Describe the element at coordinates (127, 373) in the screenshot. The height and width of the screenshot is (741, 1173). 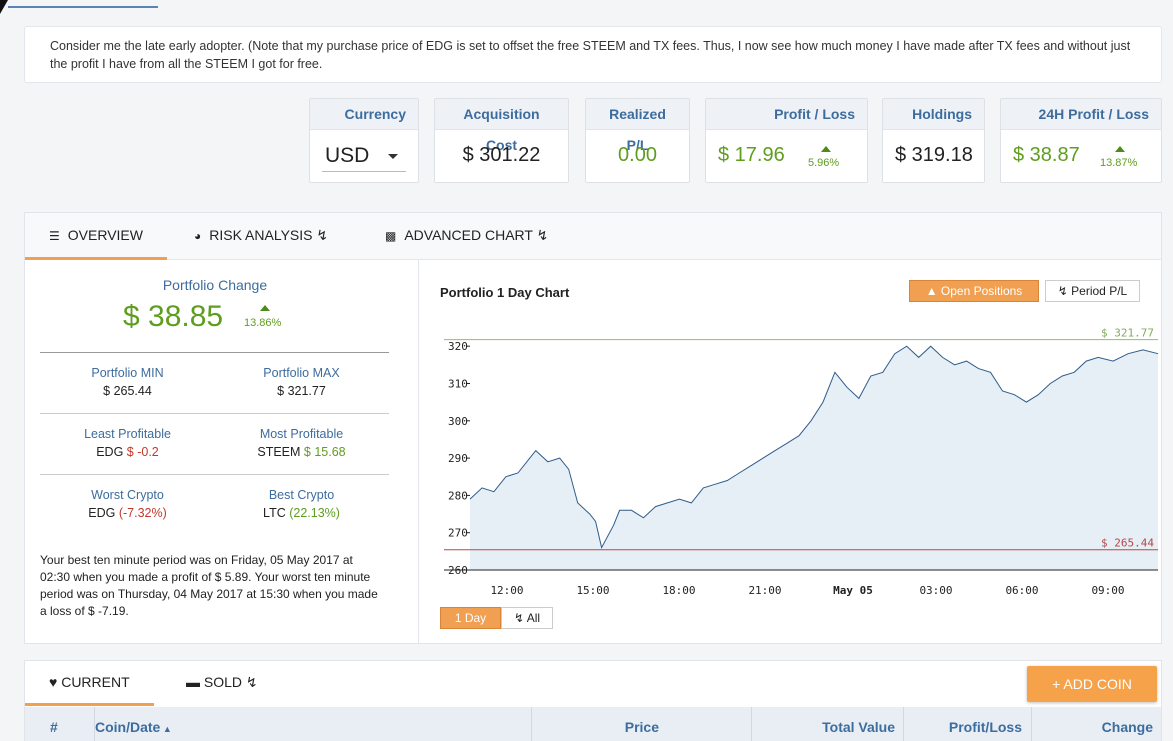
I see `portfolio-min-label: Portfolio MIN` at that location.